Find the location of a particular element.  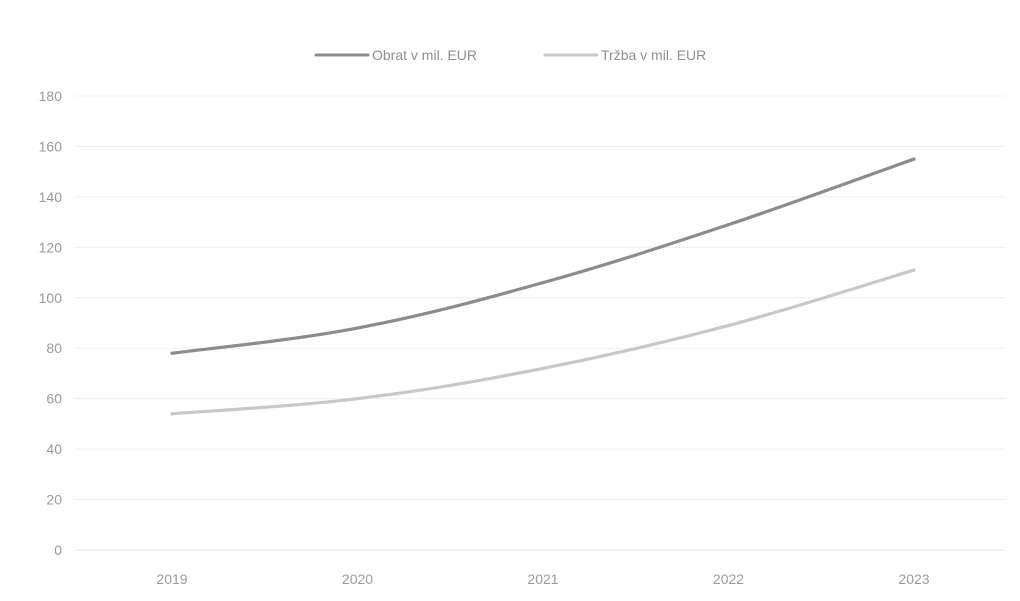

y-tick-label-80: 80 is located at coordinates (54, 348).